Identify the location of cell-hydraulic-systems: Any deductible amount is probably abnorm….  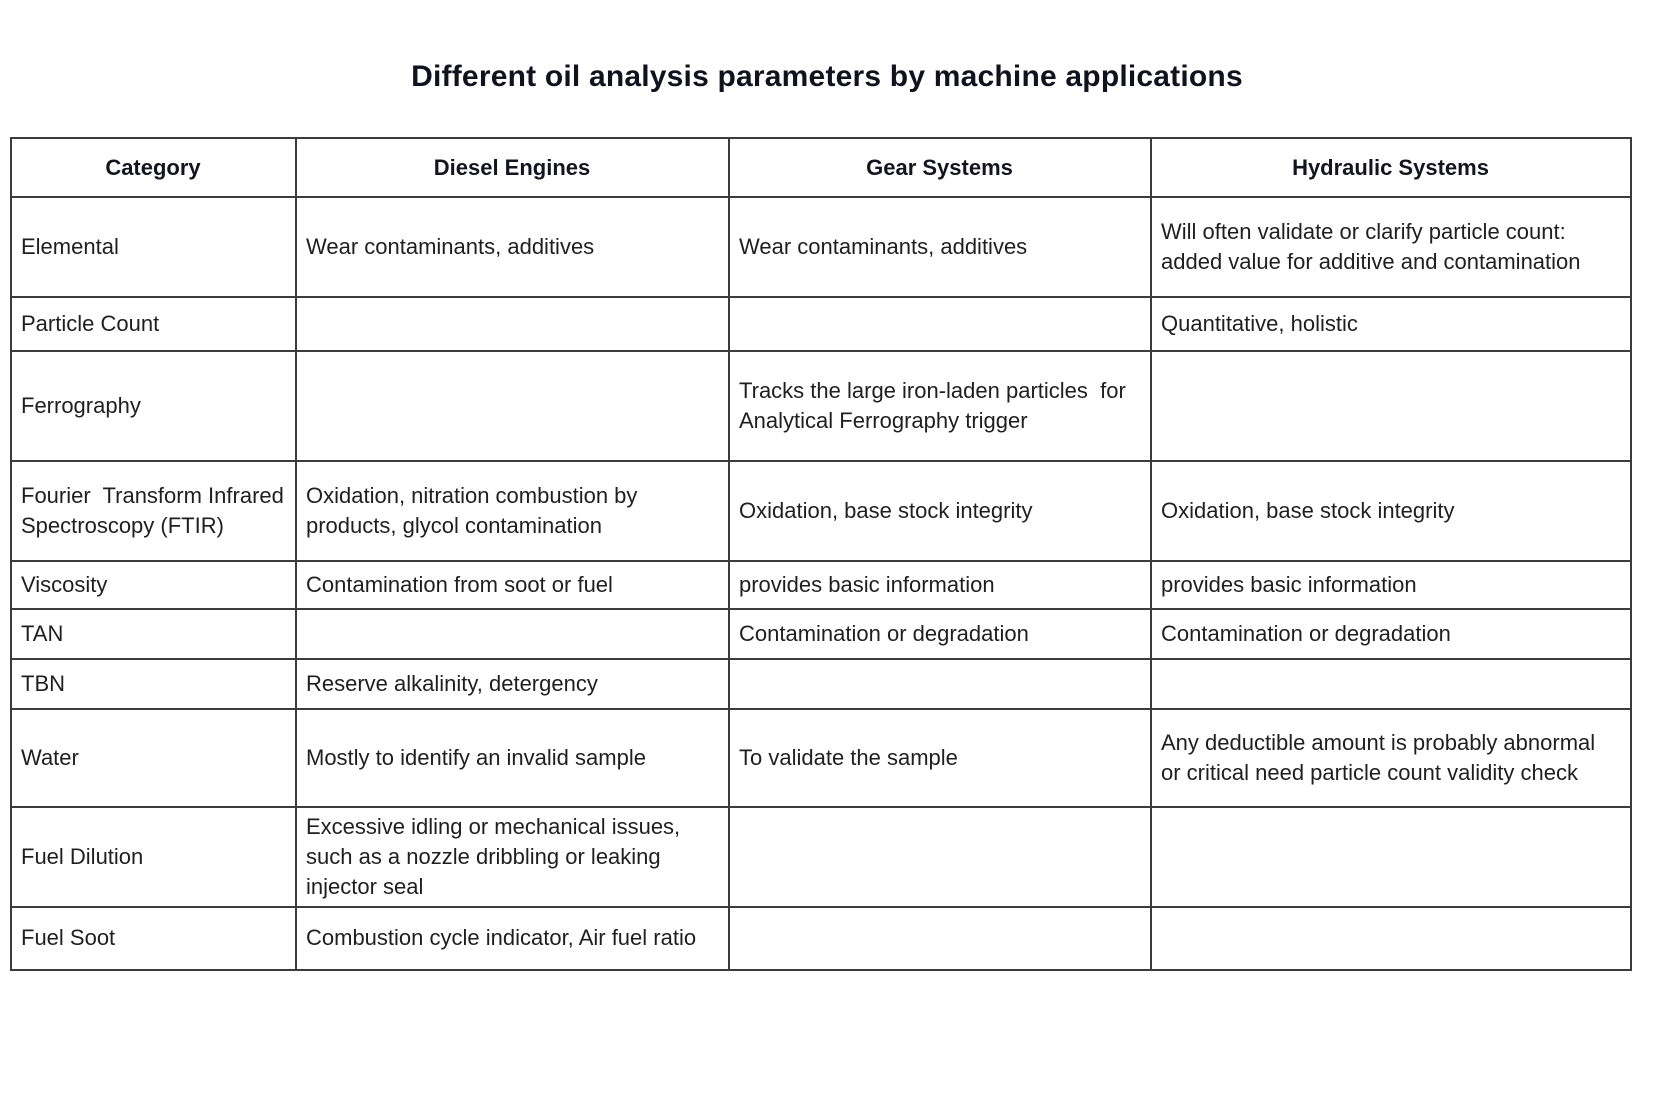
(1391, 758).